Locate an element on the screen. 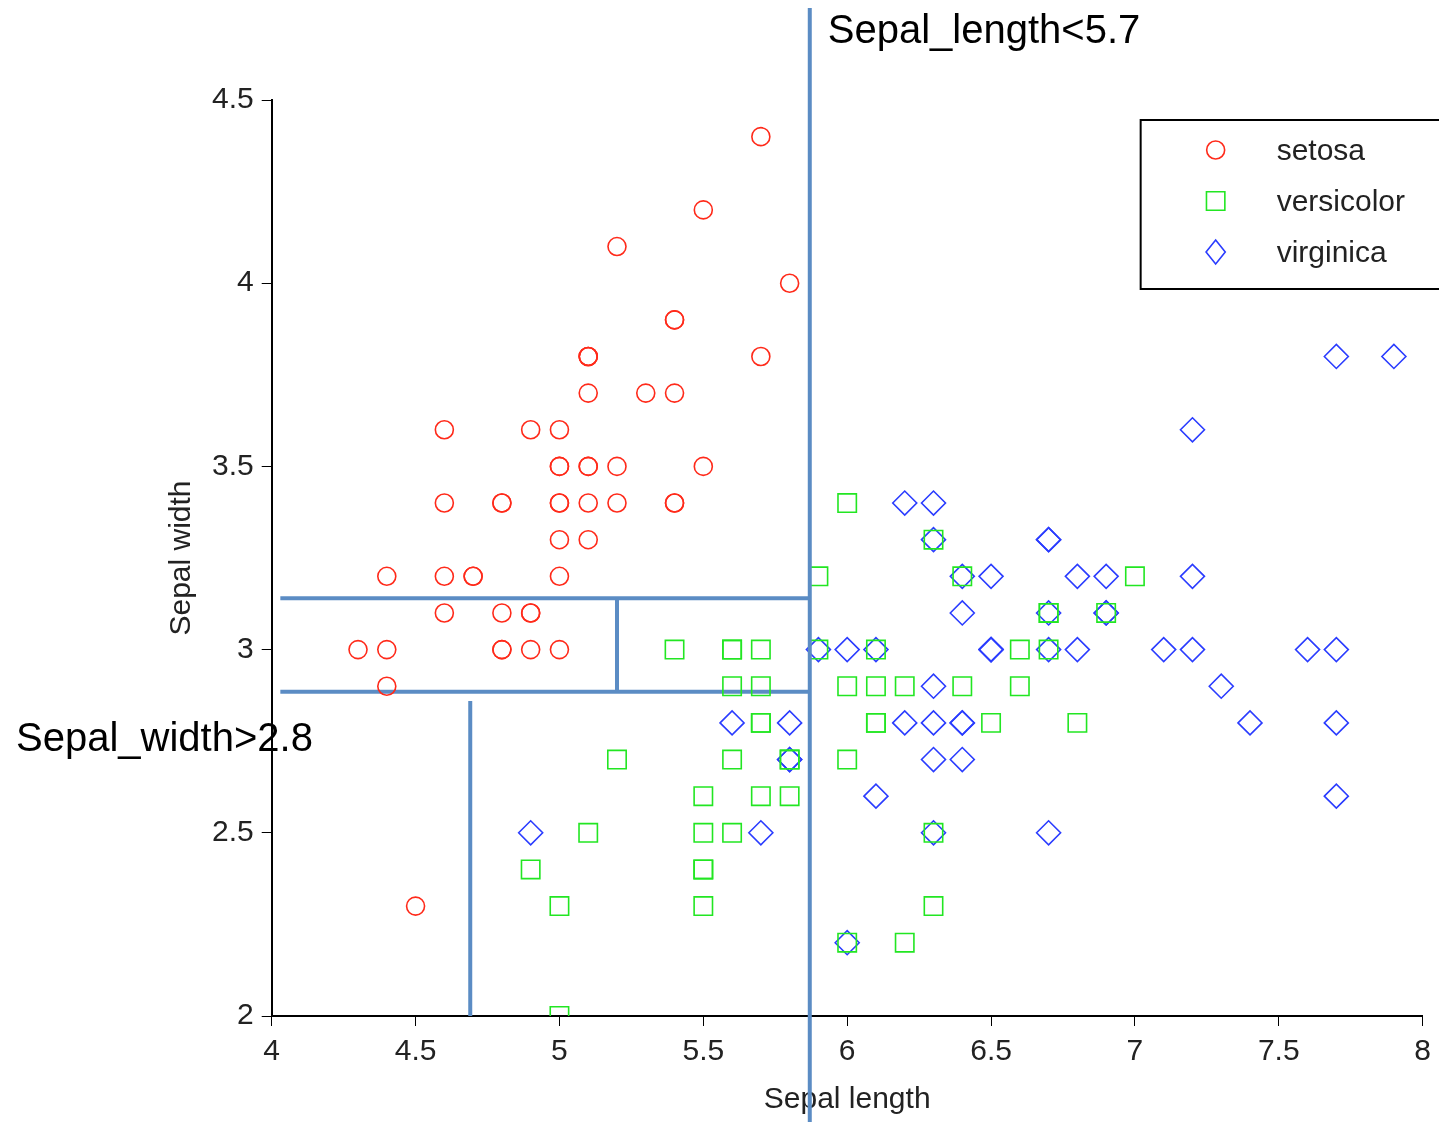 The height and width of the screenshot is (1122, 1439). x-tick-label: 6.5 is located at coordinates (991, 1050).